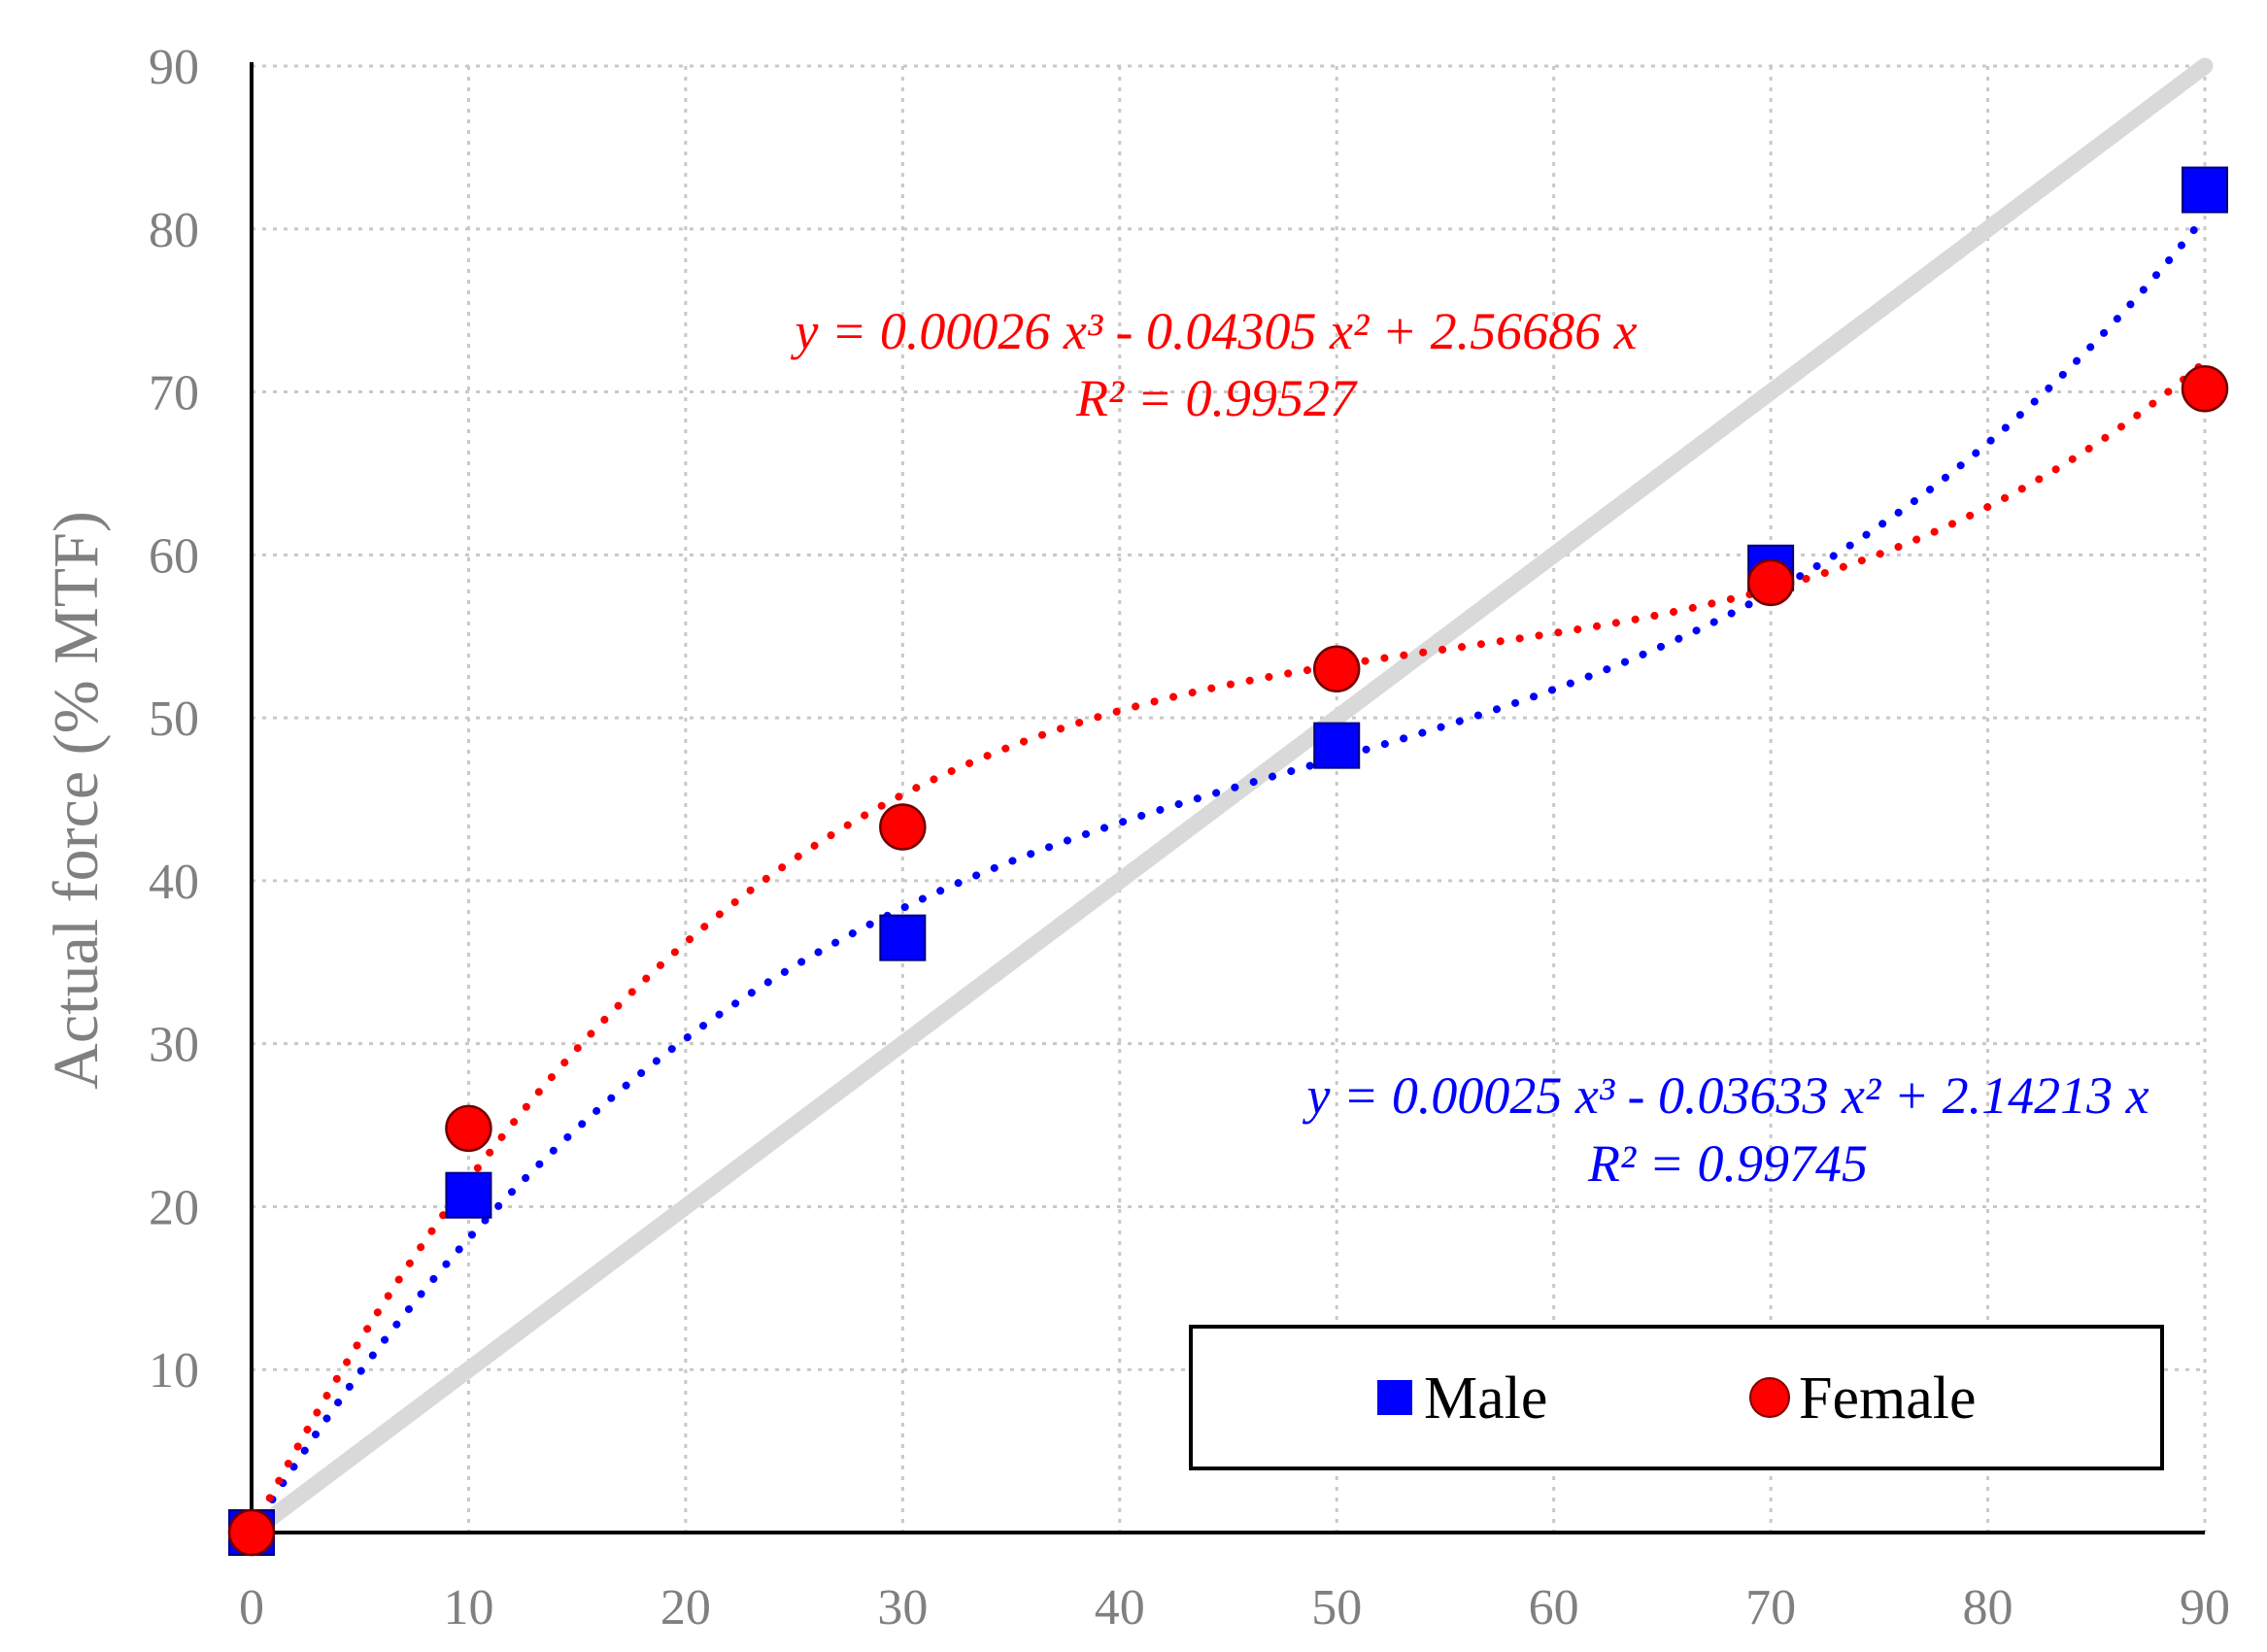 The height and width of the screenshot is (1652, 2267). Describe the element at coordinates (1554, 1607) in the screenshot. I see `x-tick-label-60: 60` at that location.